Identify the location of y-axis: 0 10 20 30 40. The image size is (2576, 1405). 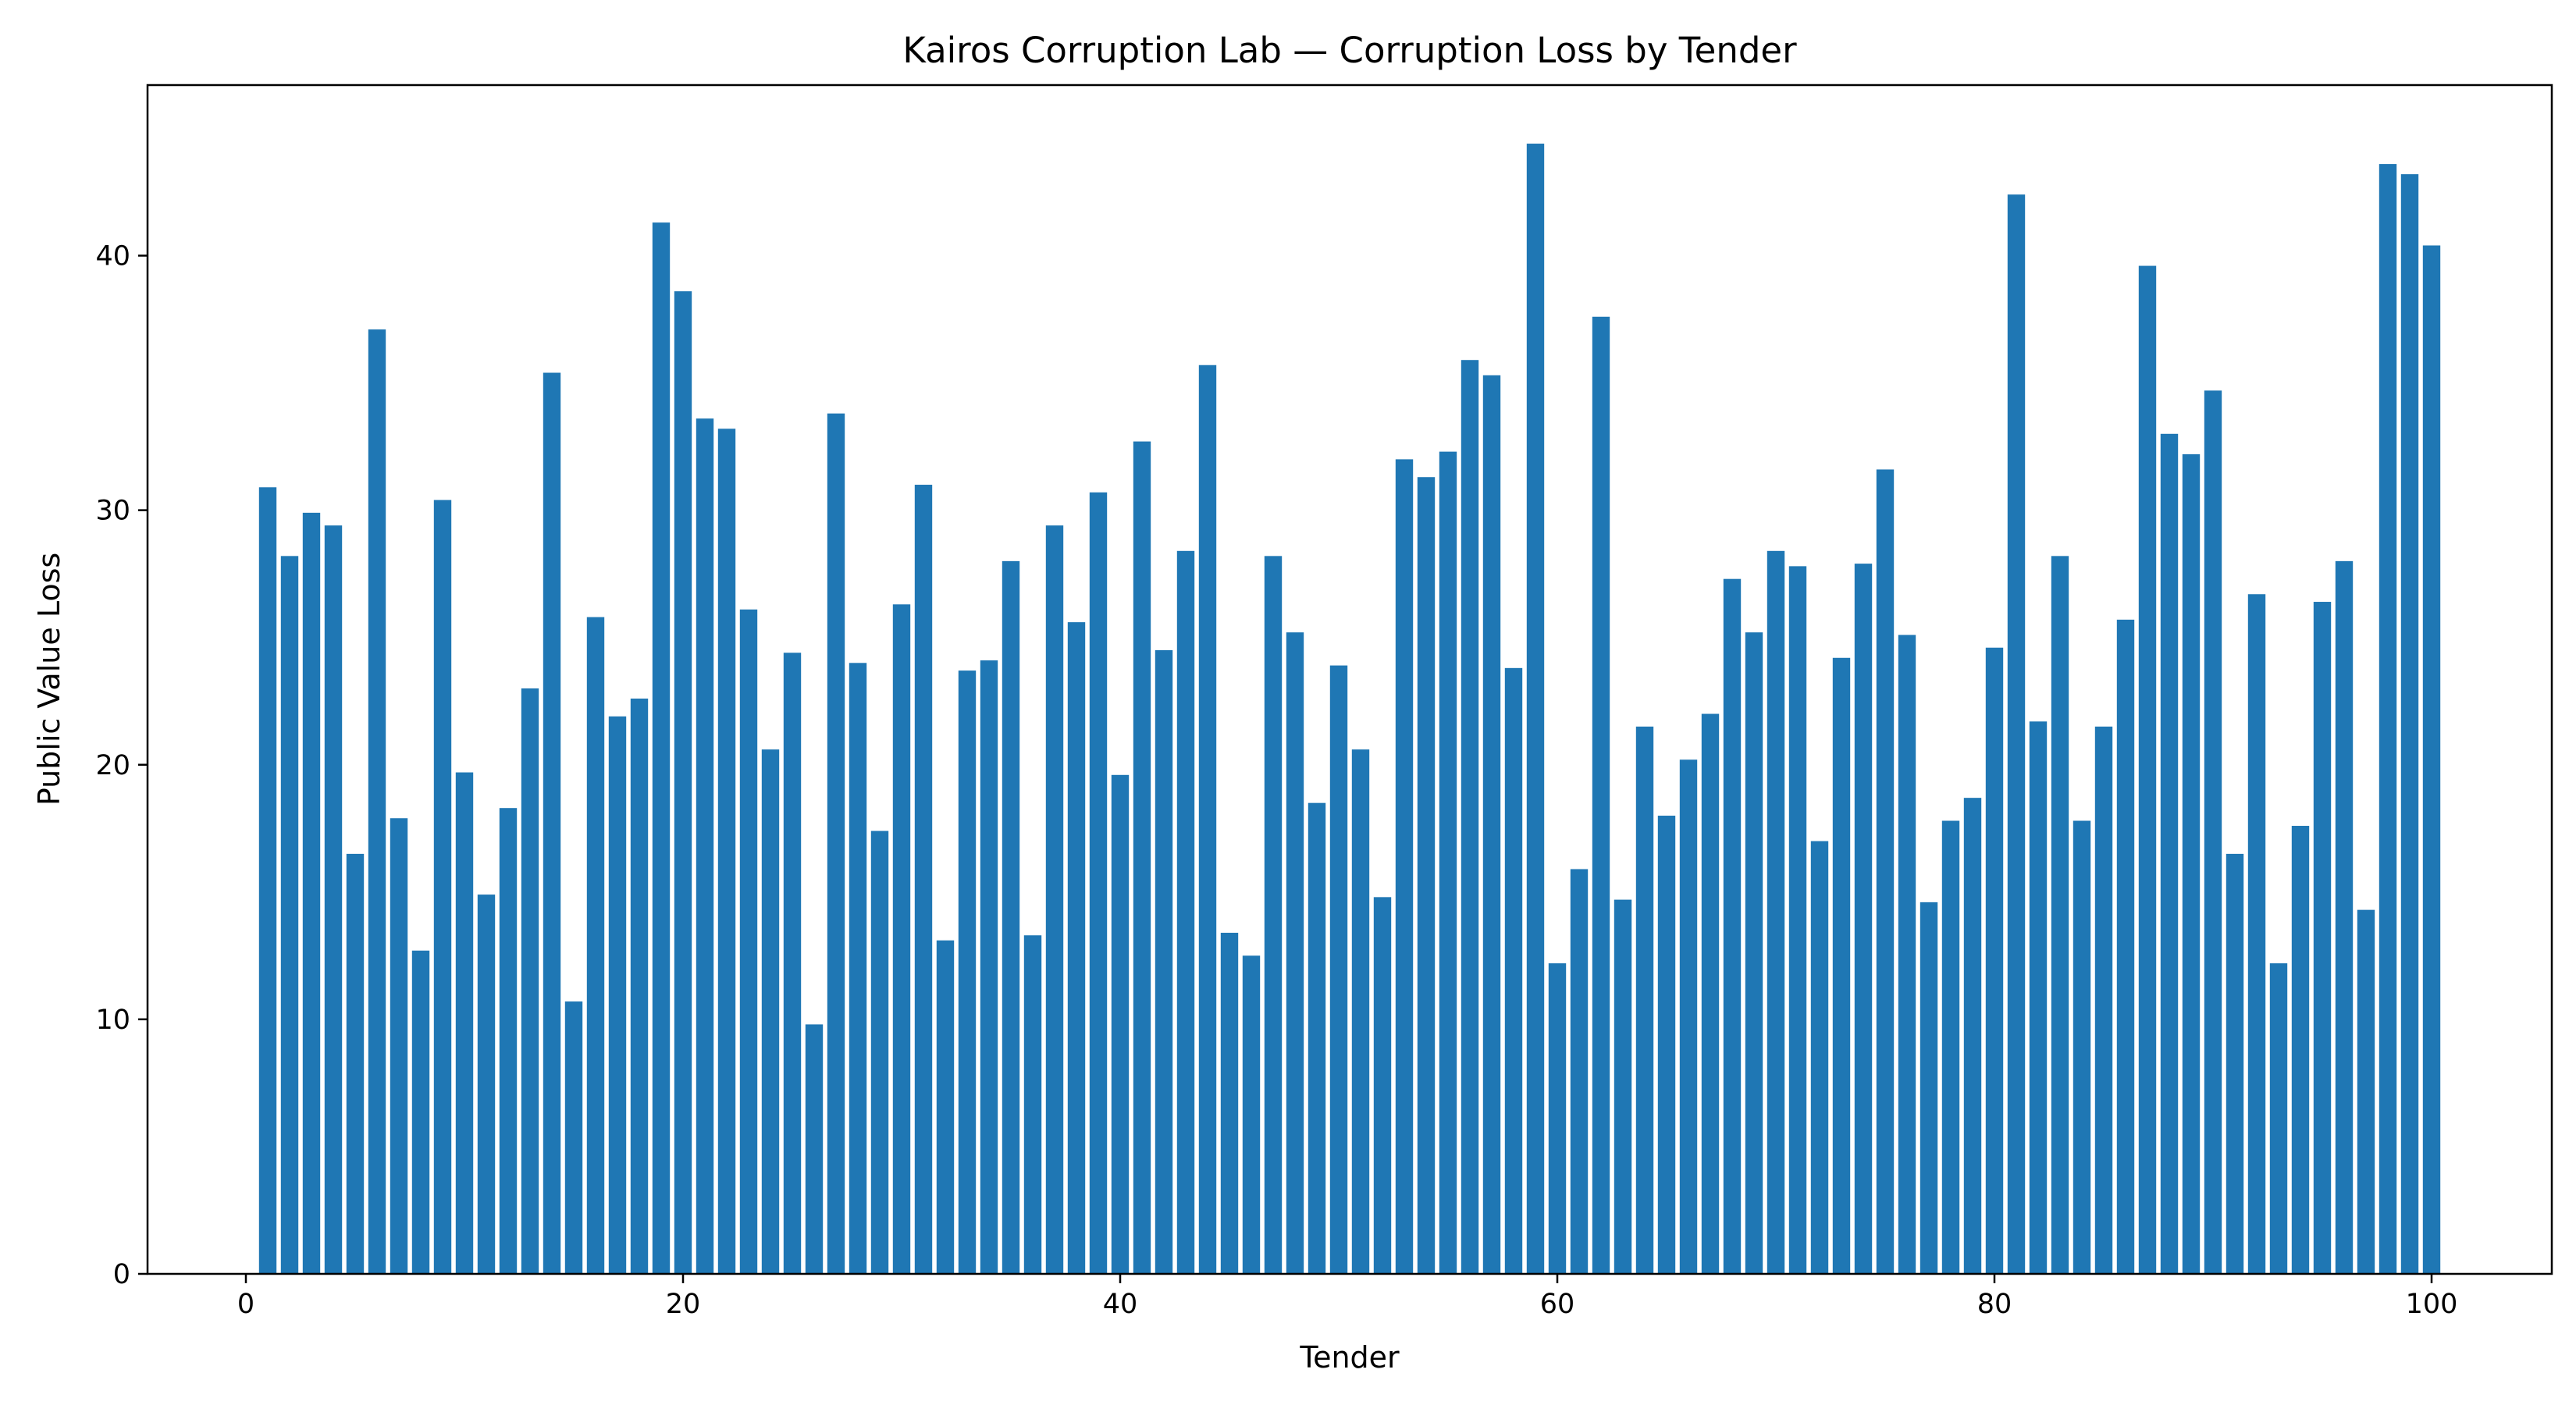
(121, 765).